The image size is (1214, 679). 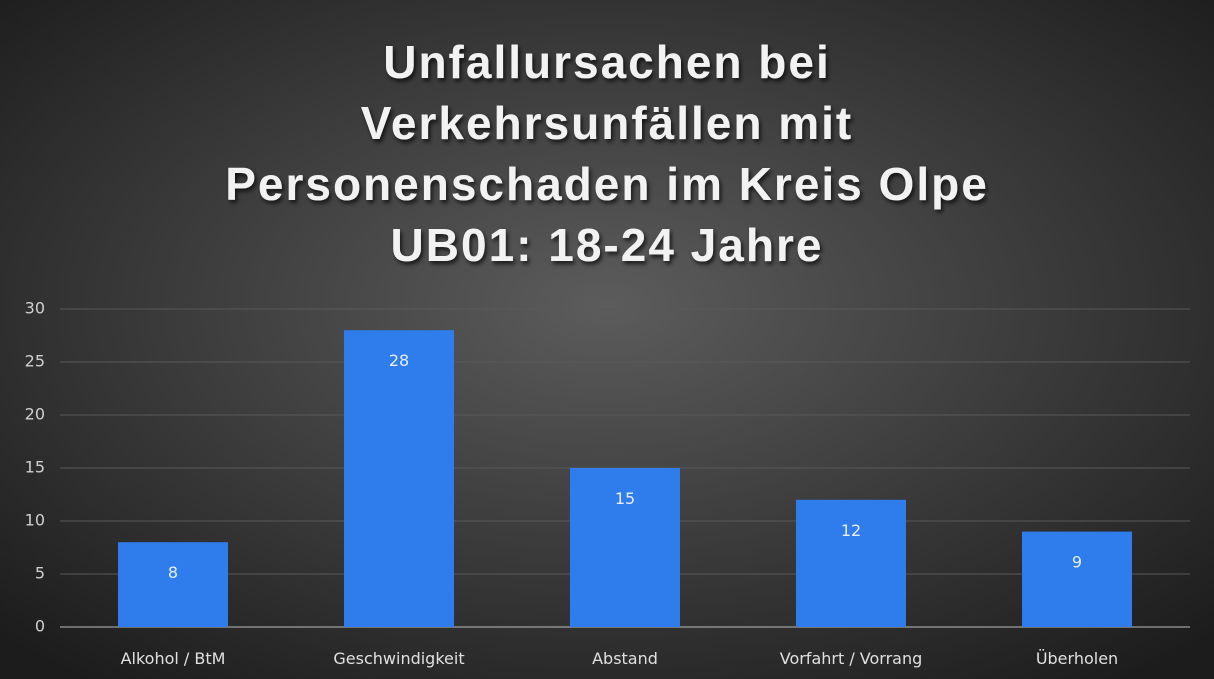 I want to click on data-label: 8, so click(x=173, y=572).